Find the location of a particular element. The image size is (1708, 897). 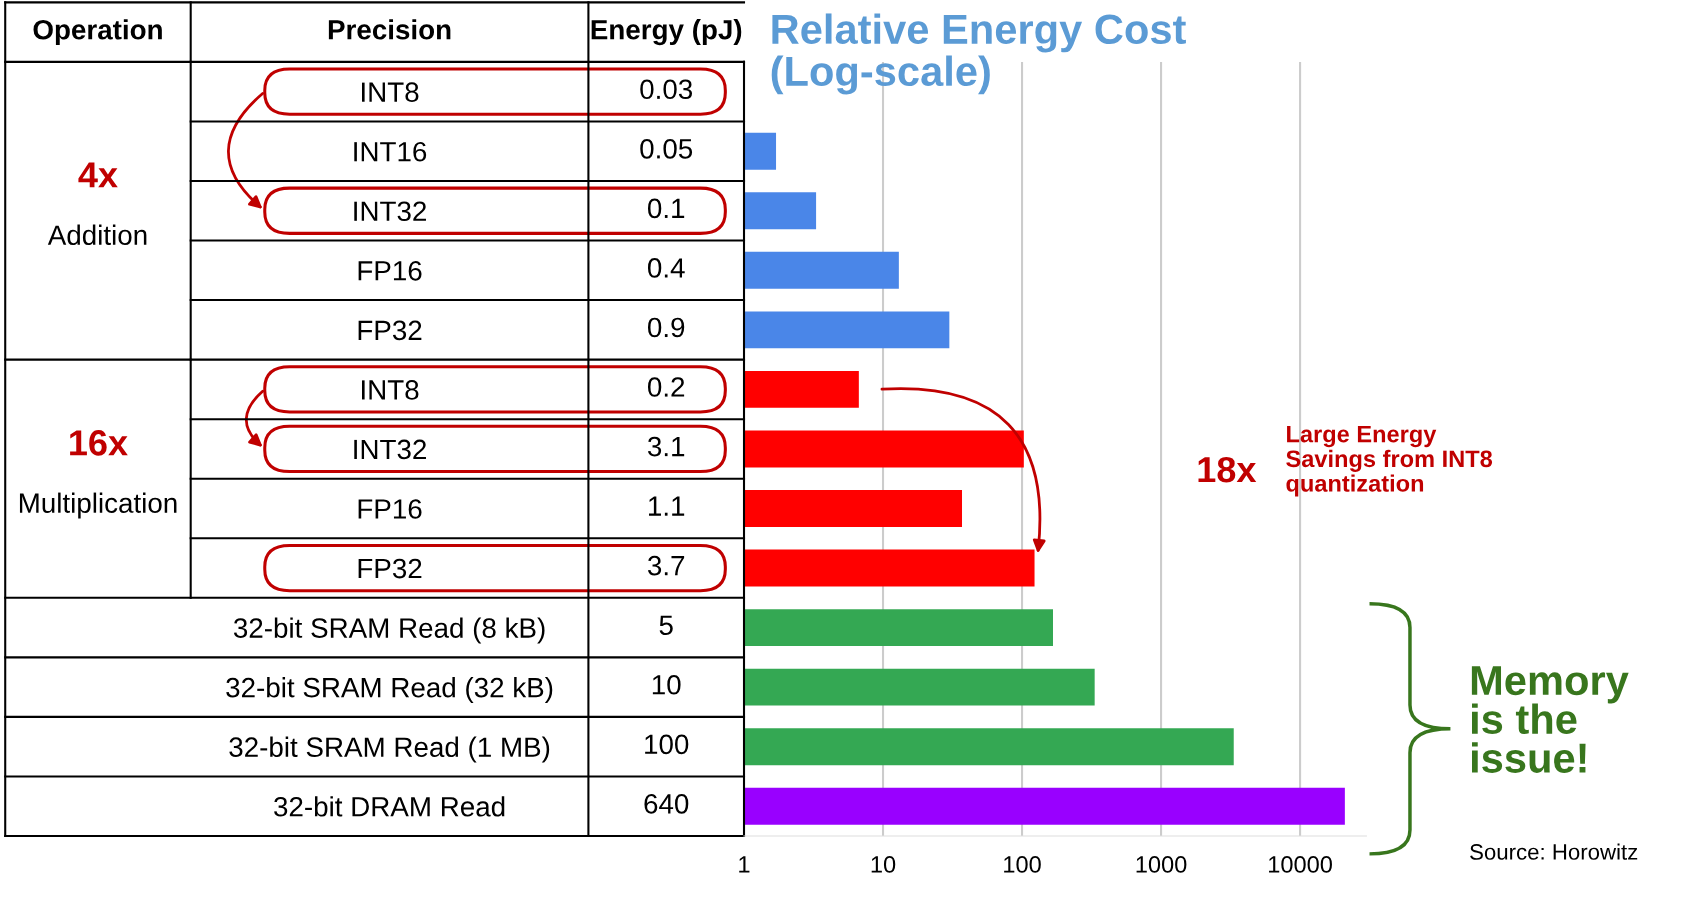

y-tick-label: 32-bit SRAM Read (32 kB) is located at coordinates (389, 690).